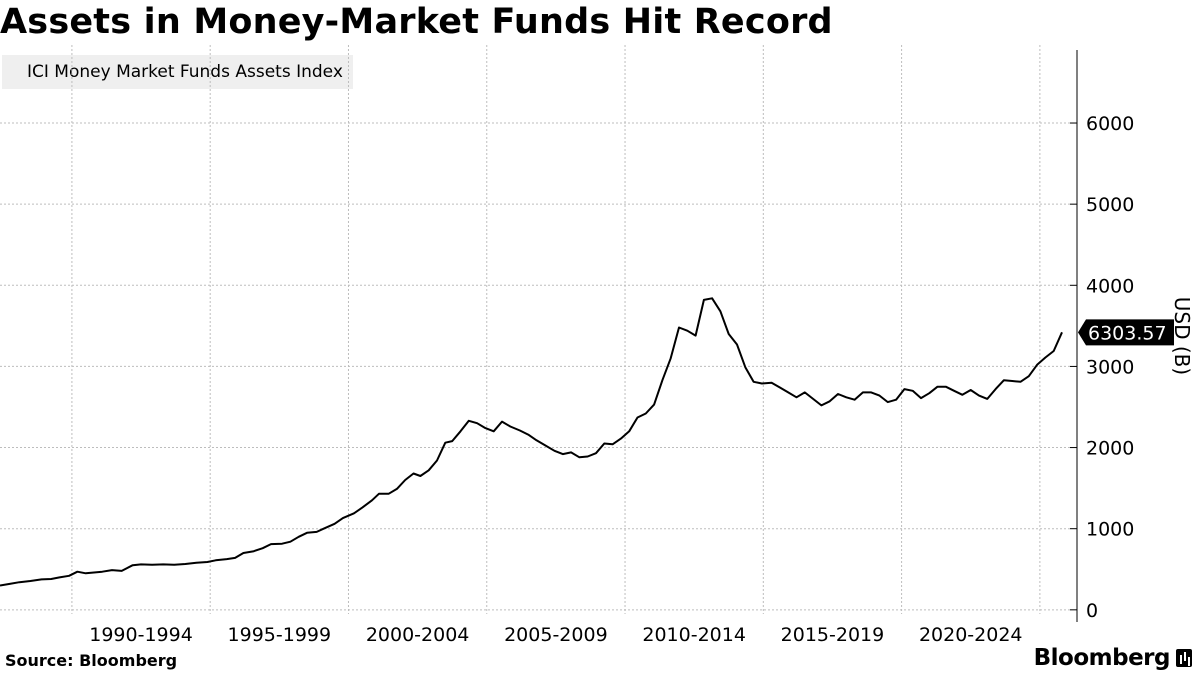 The image size is (1200, 675). Describe the element at coordinates (91, 660) in the screenshot. I see `source-note: Source: Bloomberg` at that location.